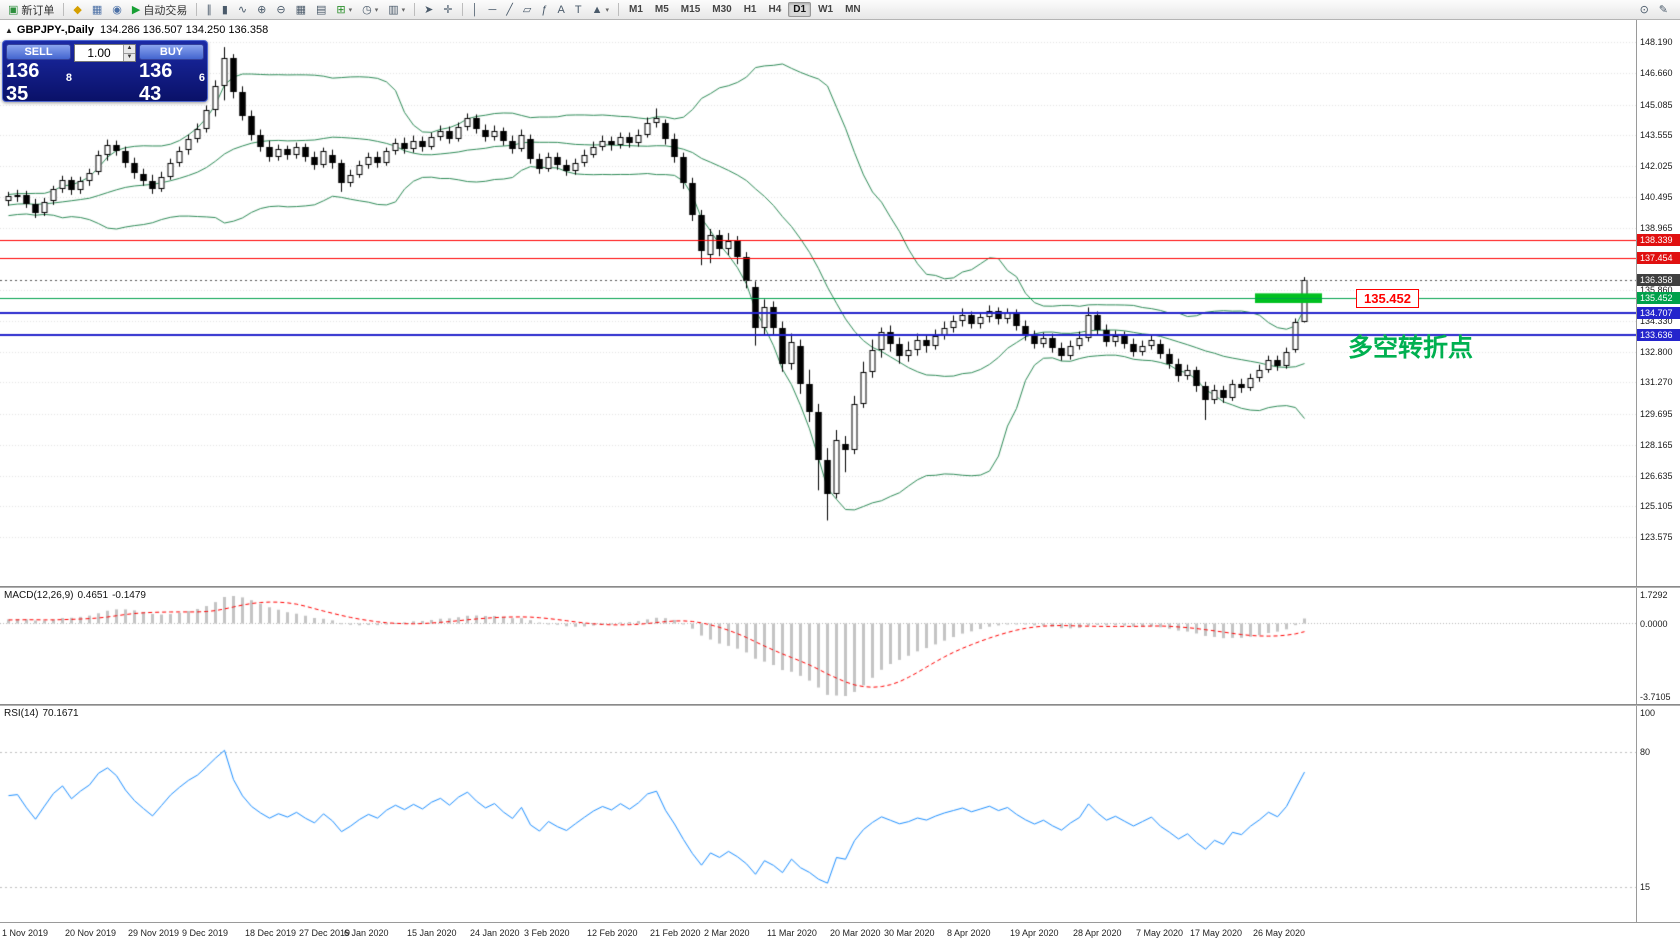 The image size is (1680, 942). I want to click on dropdown-arrow-icon: ▾, so click(403, 10).